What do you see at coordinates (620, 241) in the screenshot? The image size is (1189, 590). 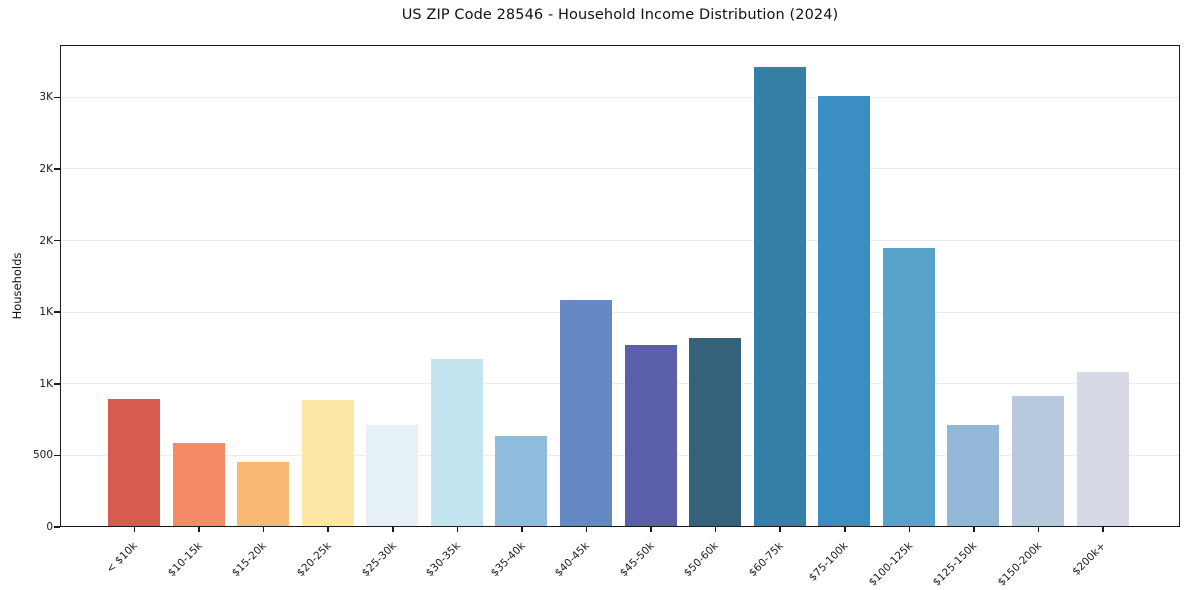 I see `gridline-y2000` at bounding box center [620, 241].